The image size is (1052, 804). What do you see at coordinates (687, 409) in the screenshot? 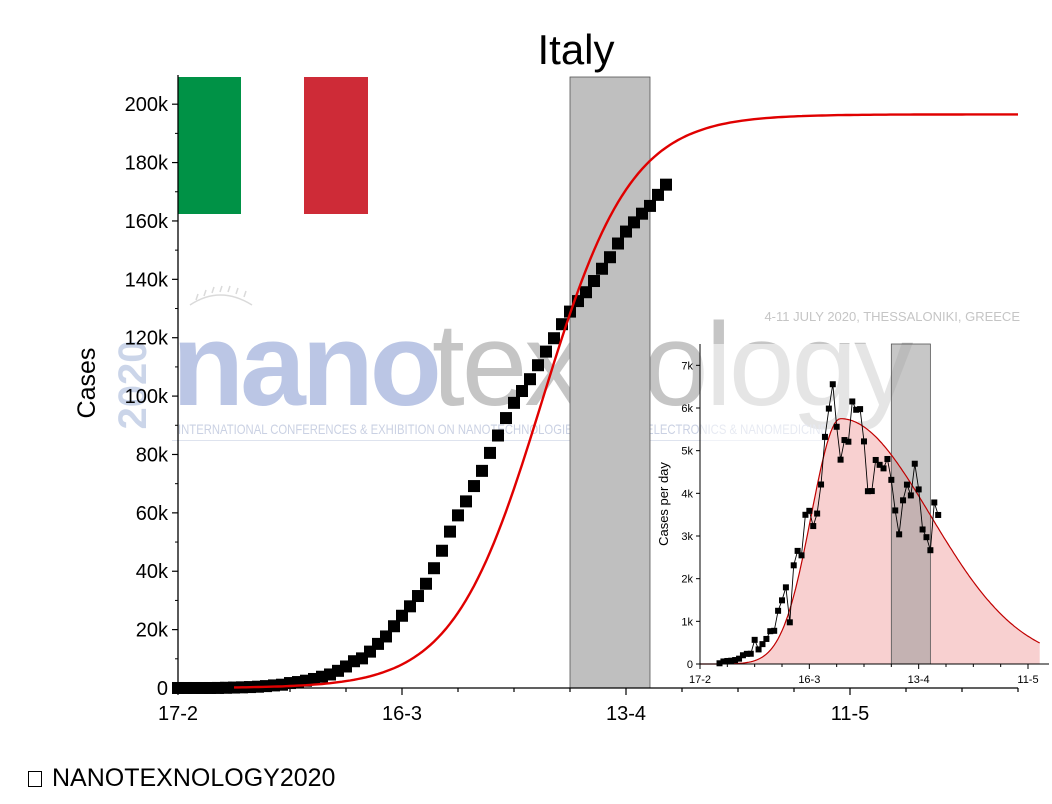
I see `inset-y-tick-label: 6k` at bounding box center [687, 409].